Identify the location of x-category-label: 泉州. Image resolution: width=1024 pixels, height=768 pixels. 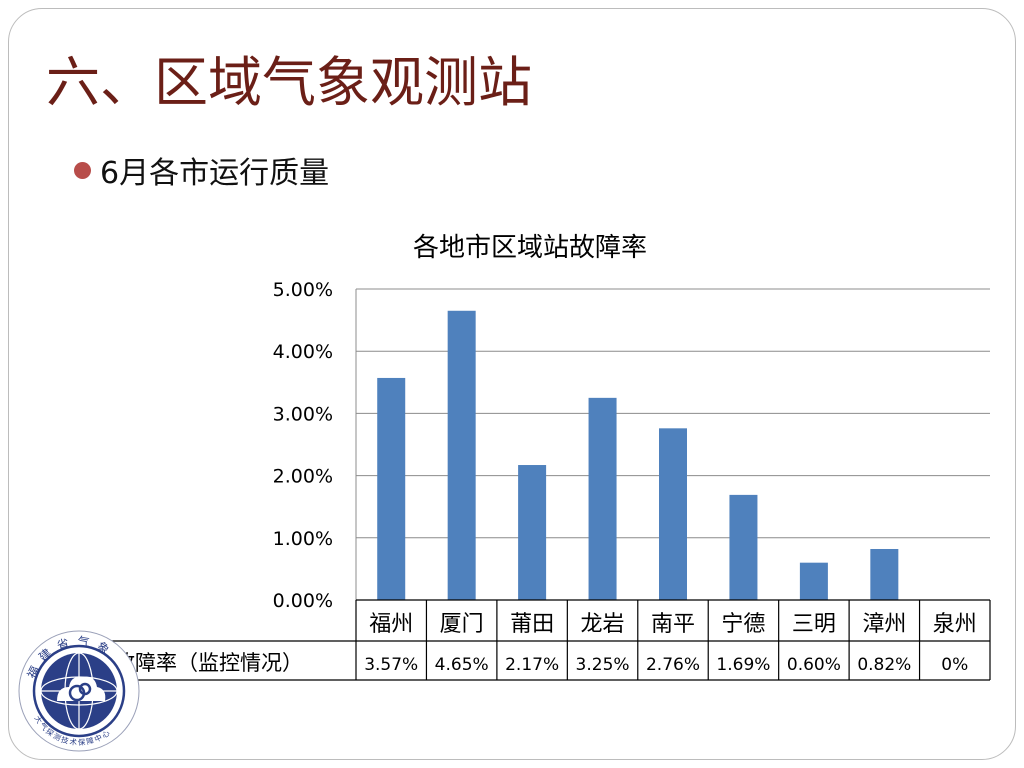
(955, 624).